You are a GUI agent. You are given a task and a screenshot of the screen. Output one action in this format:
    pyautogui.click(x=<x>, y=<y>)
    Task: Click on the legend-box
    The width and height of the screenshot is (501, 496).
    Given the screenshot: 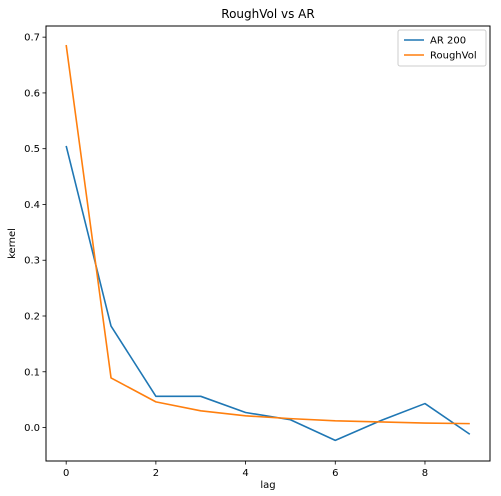 What is the action you would take?
    pyautogui.click(x=442, y=48)
    